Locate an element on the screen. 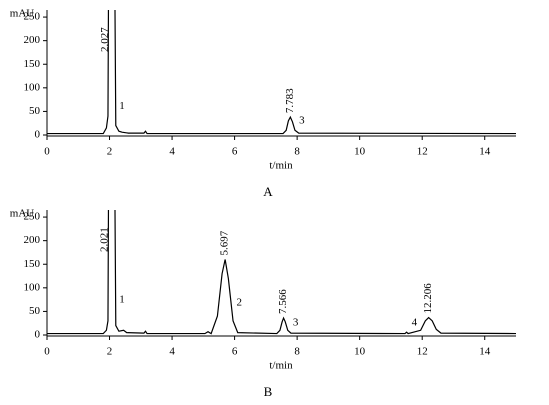 The height and width of the screenshot is (405, 549). peak-label: 12.206 is located at coordinates (428, 298).